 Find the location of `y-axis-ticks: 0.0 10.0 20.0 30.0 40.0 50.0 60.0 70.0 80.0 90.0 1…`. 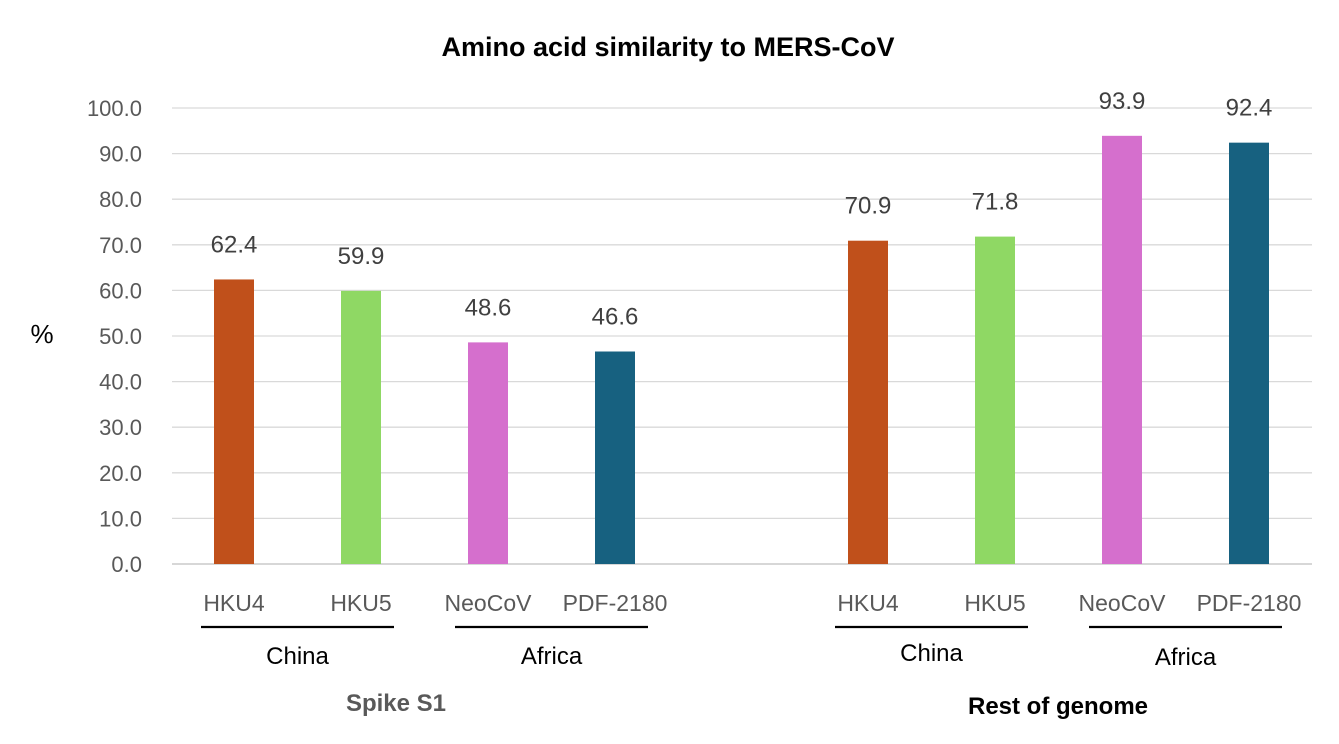

y-axis-ticks: 0.0 10.0 20.0 30.0 40.0 50.0 60.0 70.0 80.0 90.0 1… is located at coordinates (114, 336).